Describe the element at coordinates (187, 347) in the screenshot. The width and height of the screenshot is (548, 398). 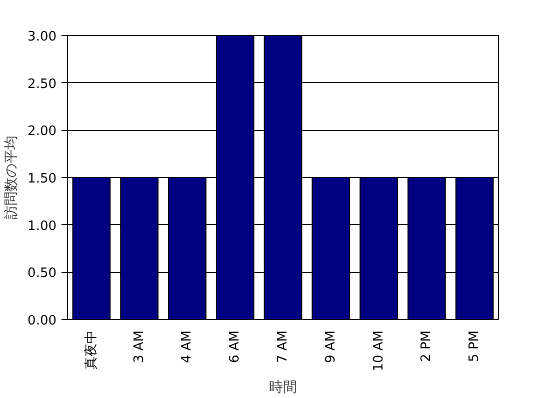
I see `x-tick-label: 4 AM` at that location.